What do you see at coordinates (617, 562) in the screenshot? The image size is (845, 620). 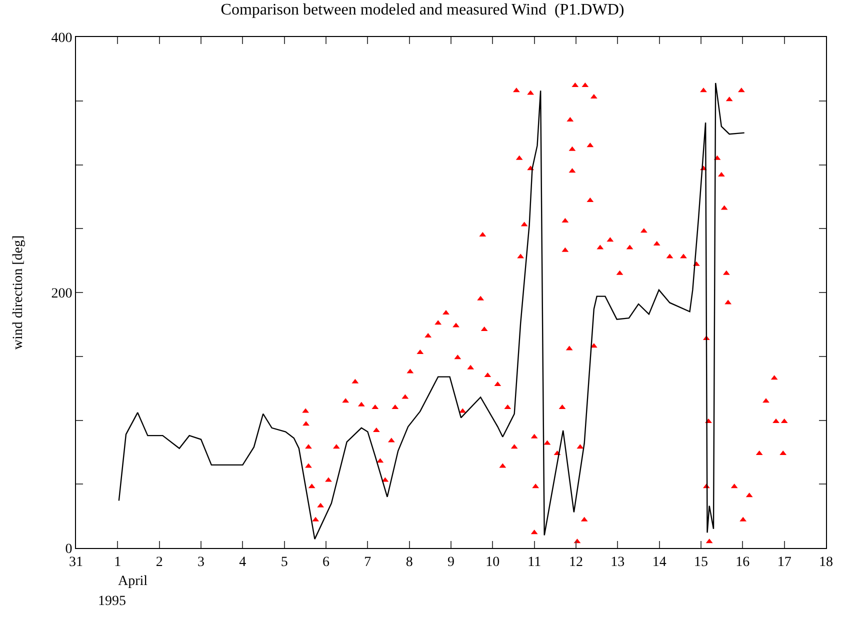 I see `x-tick-label: 13` at bounding box center [617, 562].